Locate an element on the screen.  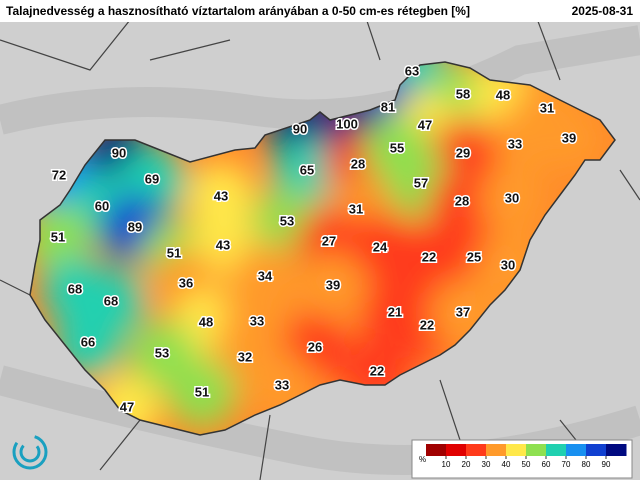
station-value: 27 is located at coordinates (329, 240).